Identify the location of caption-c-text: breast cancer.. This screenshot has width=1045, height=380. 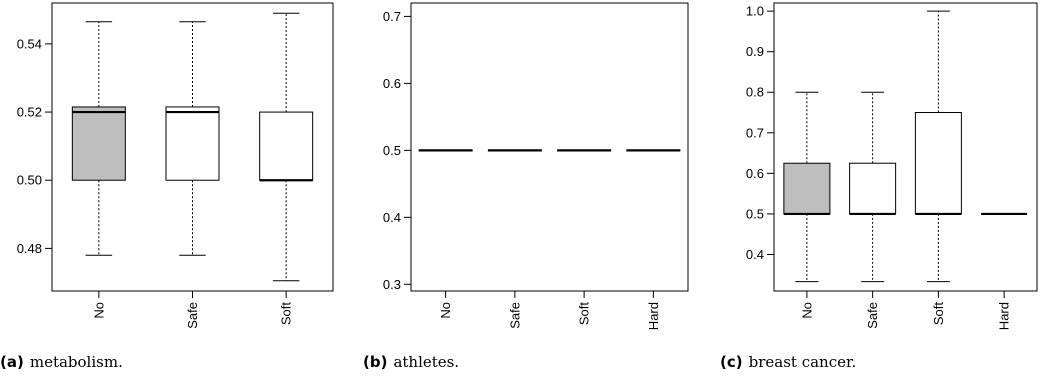
(802, 362).